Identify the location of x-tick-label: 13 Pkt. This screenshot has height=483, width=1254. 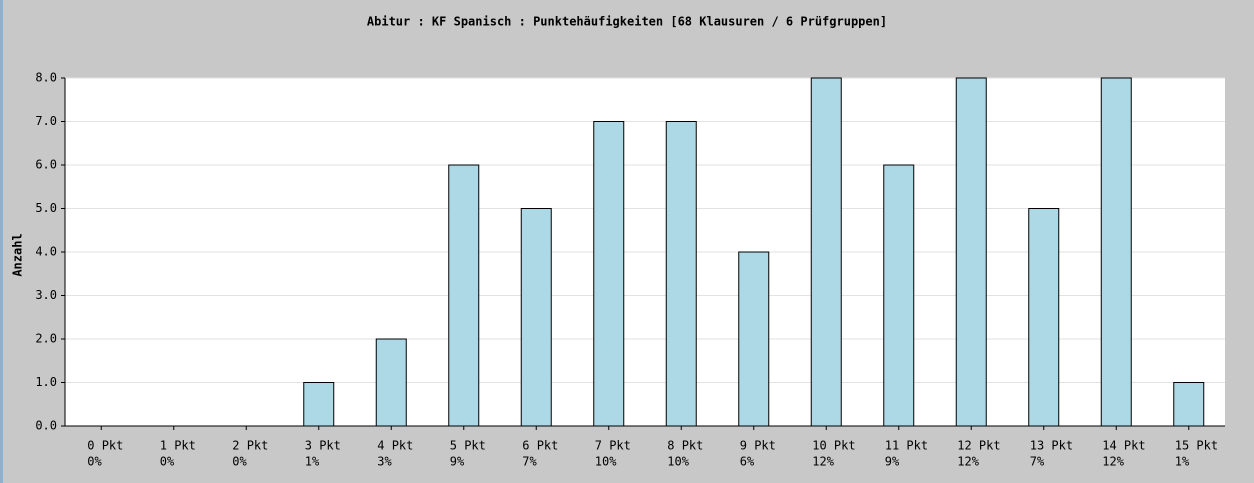
(1051, 446).